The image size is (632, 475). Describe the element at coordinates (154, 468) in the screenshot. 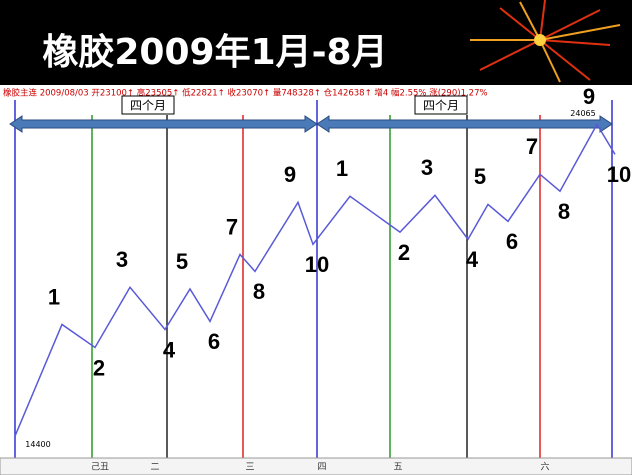

I see `x-label: 二` at that location.